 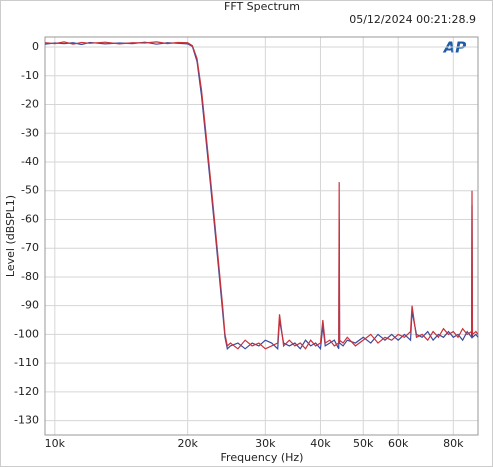 What do you see at coordinates (26, 333) in the screenshot?
I see `y-tick-label: -100` at bounding box center [26, 333].